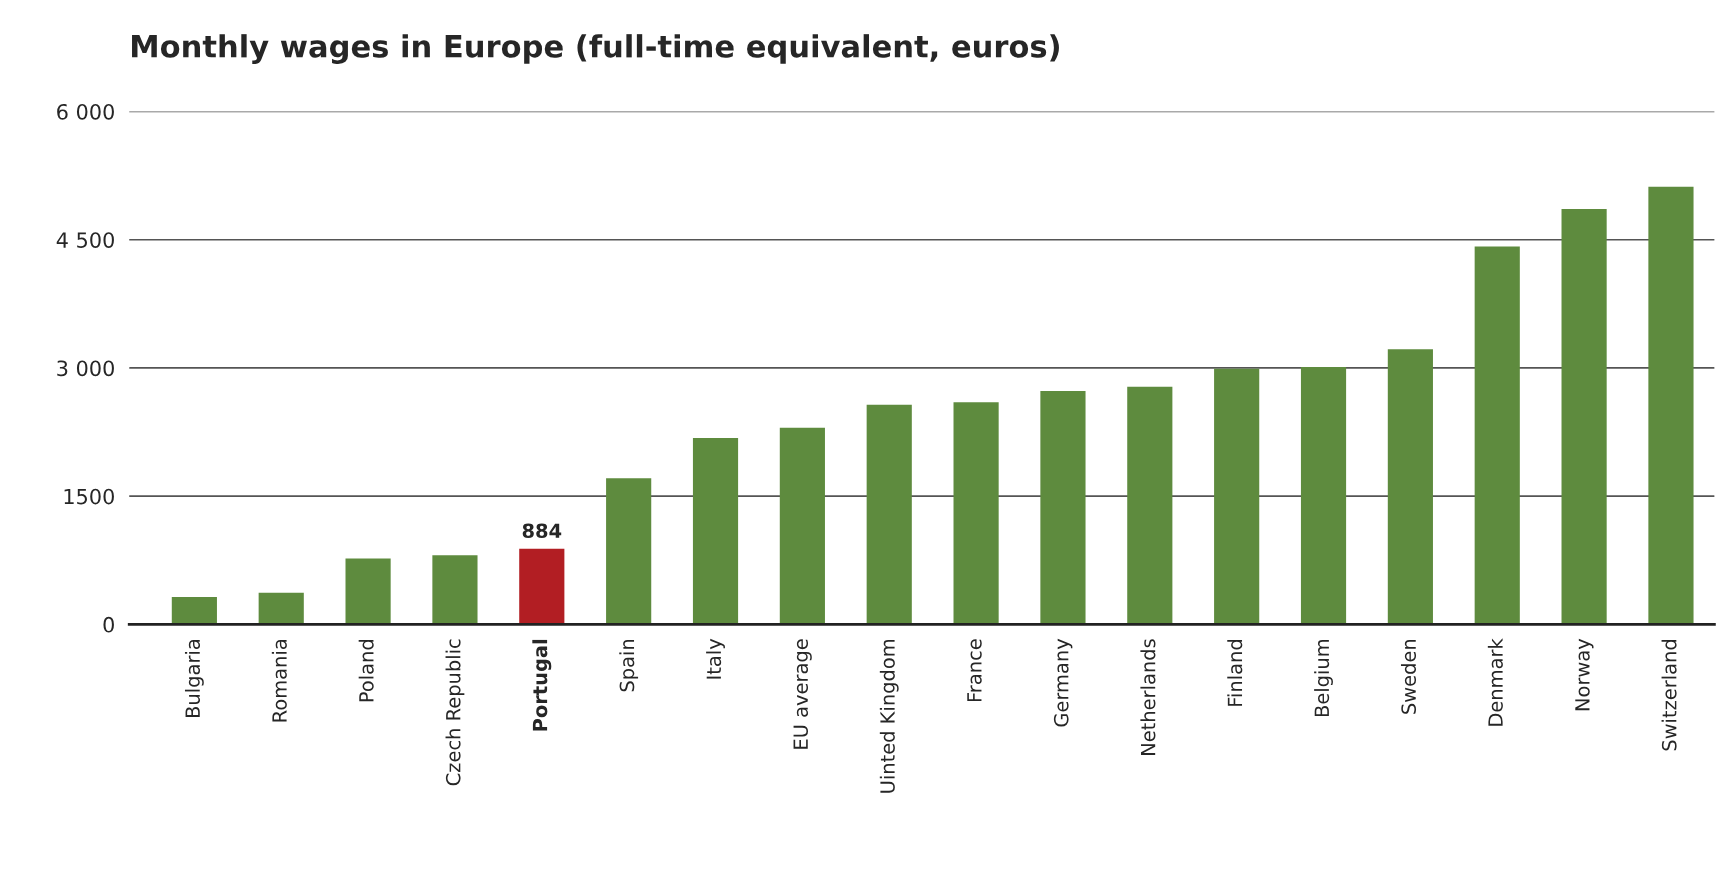 The height and width of the screenshot is (892, 1723). Describe the element at coordinates (279, 681) in the screenshot. I see `x-tick-label: Romania` at that location.